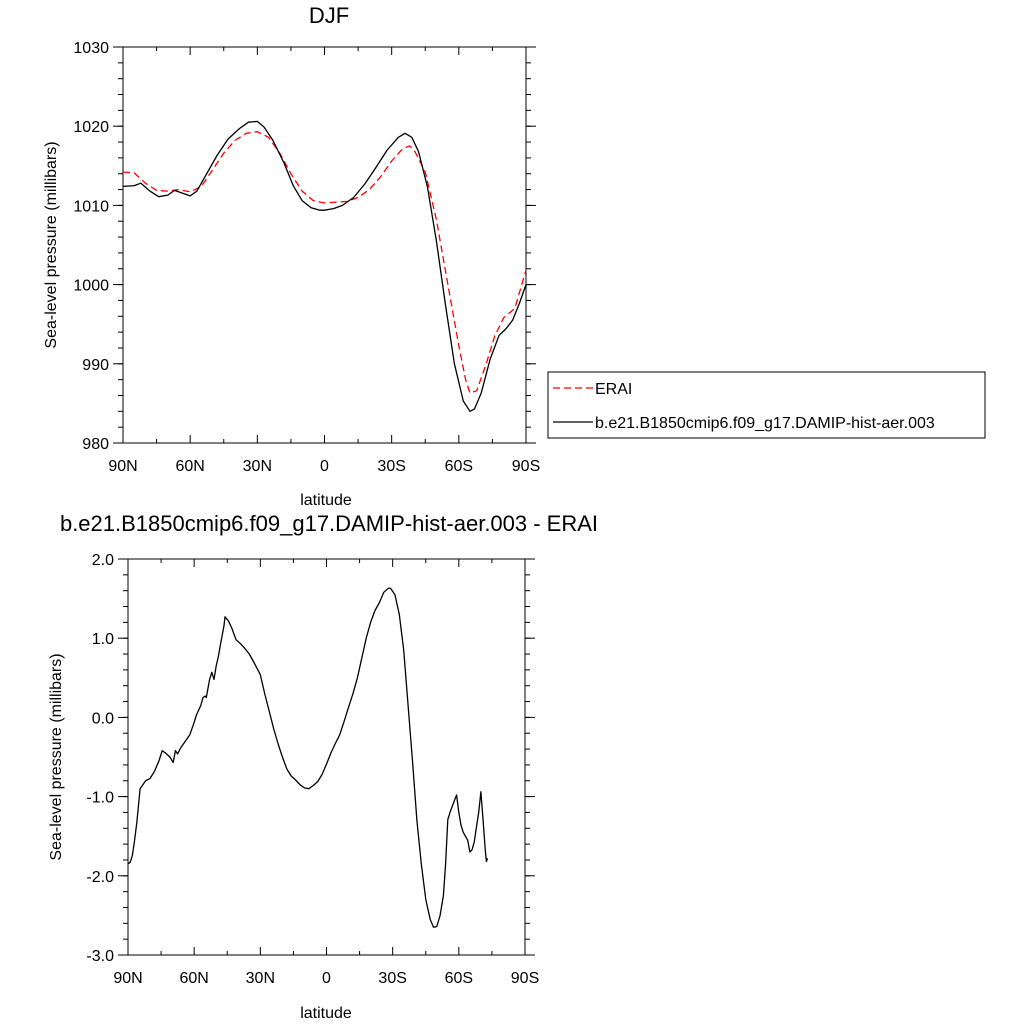  What do you see at coordinates (326, 1013) in the screenshot?
I see `x-axis-label-bottom: latitude` at bounding box center [326, 1013].